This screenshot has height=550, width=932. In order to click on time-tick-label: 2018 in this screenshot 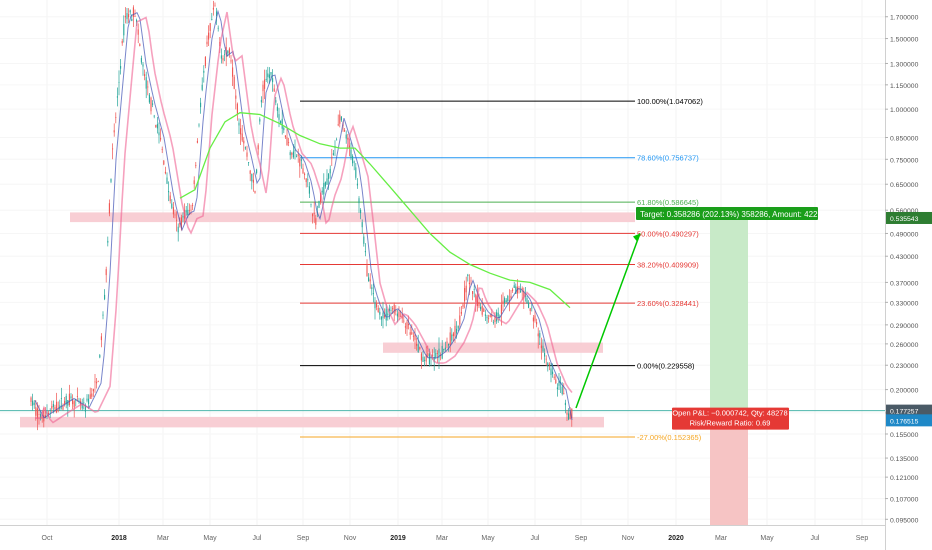, I will do `click(119, 538)`.